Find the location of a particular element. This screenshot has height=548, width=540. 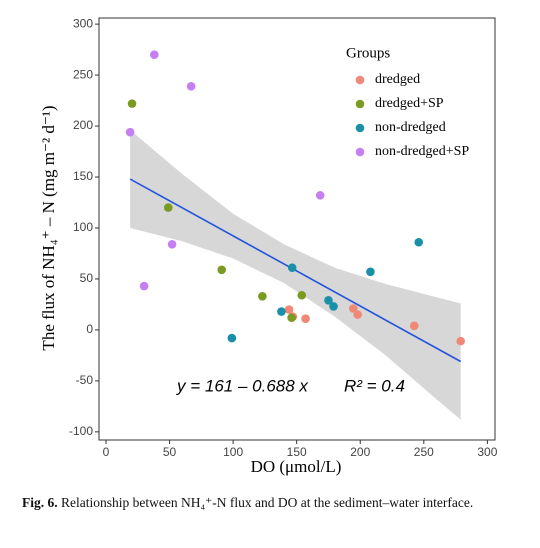

x-tick-label: 150 is located at coordinates (297, 452).